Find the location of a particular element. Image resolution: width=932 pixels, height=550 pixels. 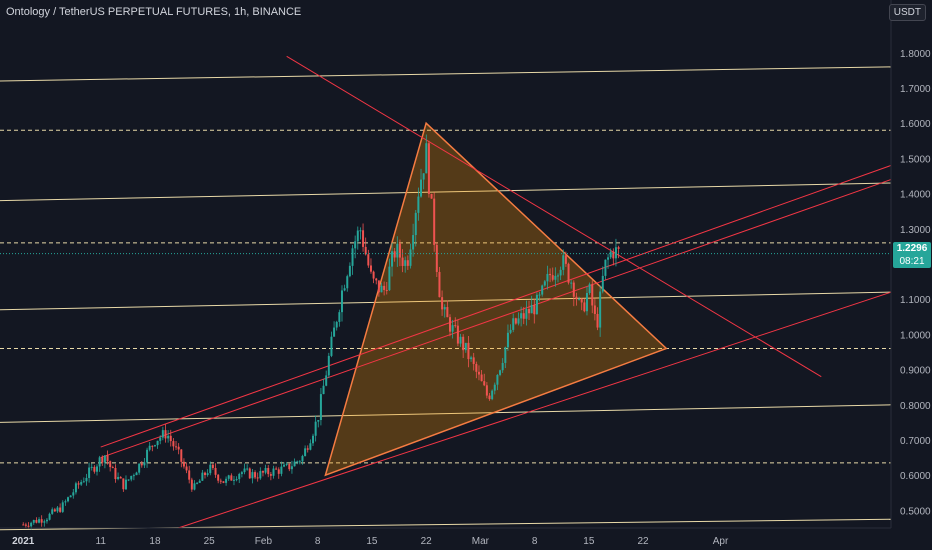

y-tick-label: 1.4000 is located at coordinates (915, 195).